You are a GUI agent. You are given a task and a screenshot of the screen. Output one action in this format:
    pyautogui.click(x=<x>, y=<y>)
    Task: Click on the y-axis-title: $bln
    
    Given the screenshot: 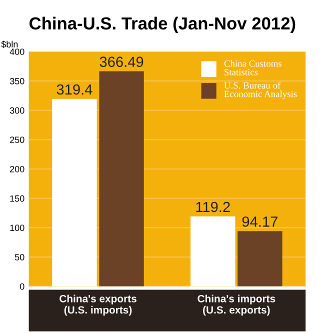 What is the action you would take?
    pyautogui.click(x=9, y=44)
    